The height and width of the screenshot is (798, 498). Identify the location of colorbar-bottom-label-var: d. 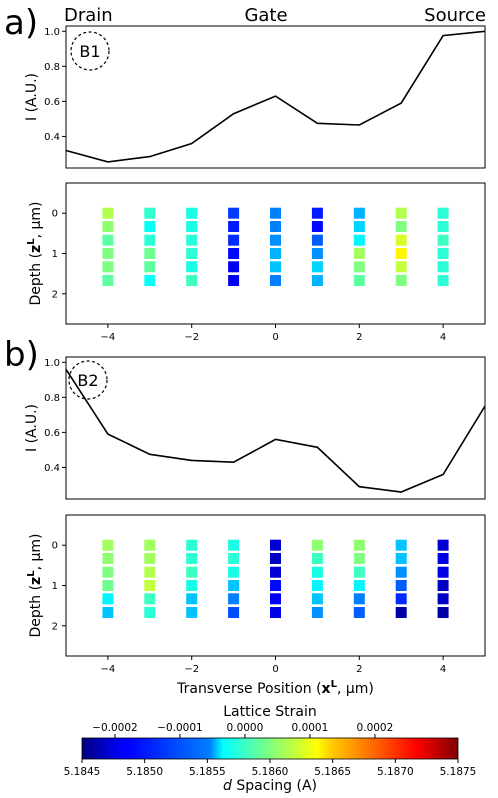
(227, 786).